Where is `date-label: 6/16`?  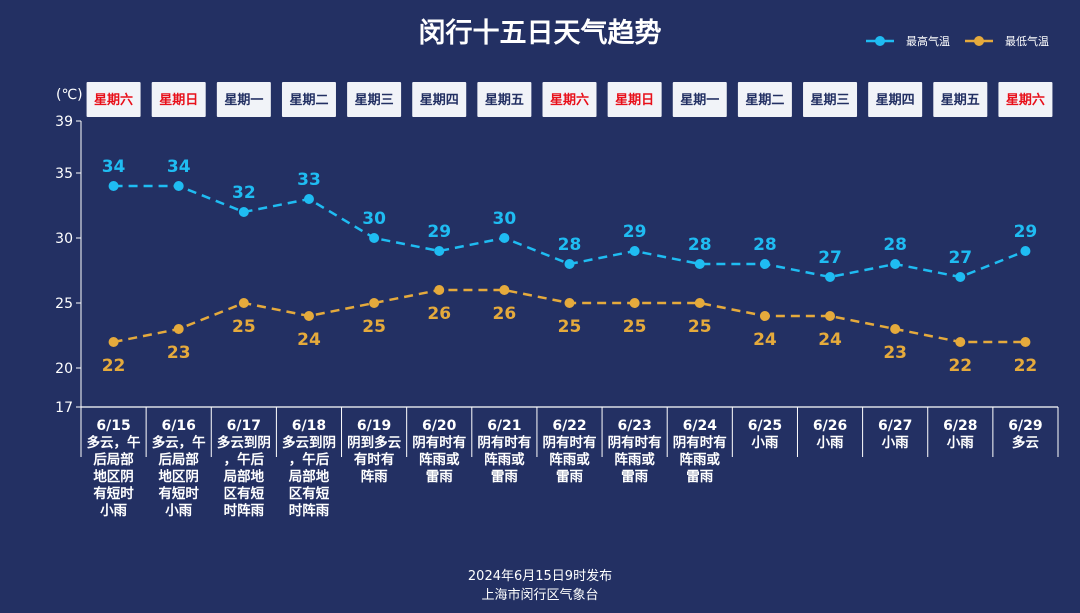 date-label: 6/16 is located at coordinates (179, 426).